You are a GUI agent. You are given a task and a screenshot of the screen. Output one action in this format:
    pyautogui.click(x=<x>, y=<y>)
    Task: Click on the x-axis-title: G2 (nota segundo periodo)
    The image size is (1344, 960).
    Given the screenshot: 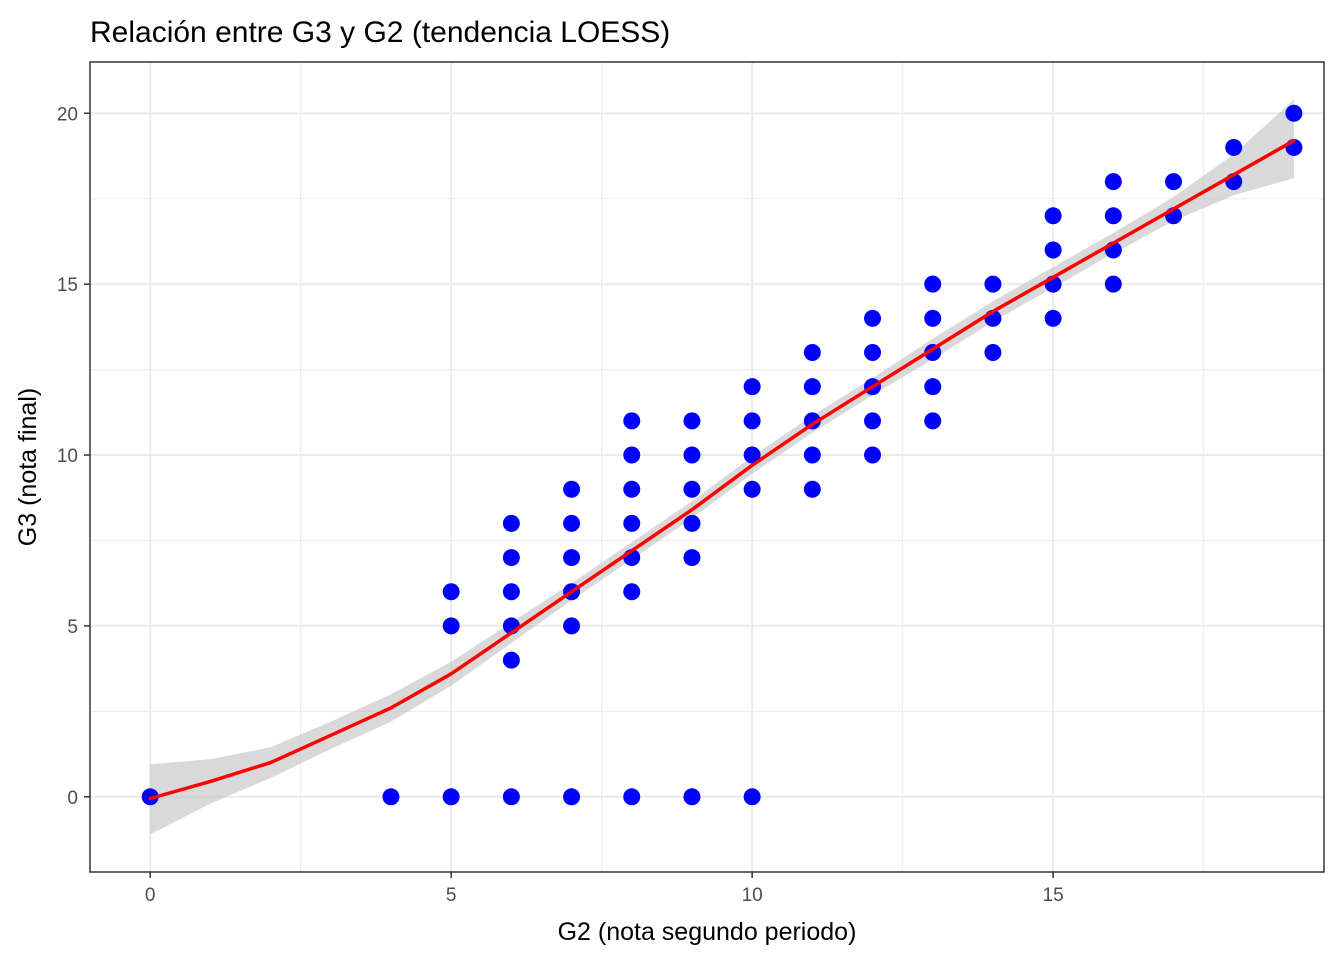 What is the action you would take?
    pyautogui.click(x=707, y=932)
    